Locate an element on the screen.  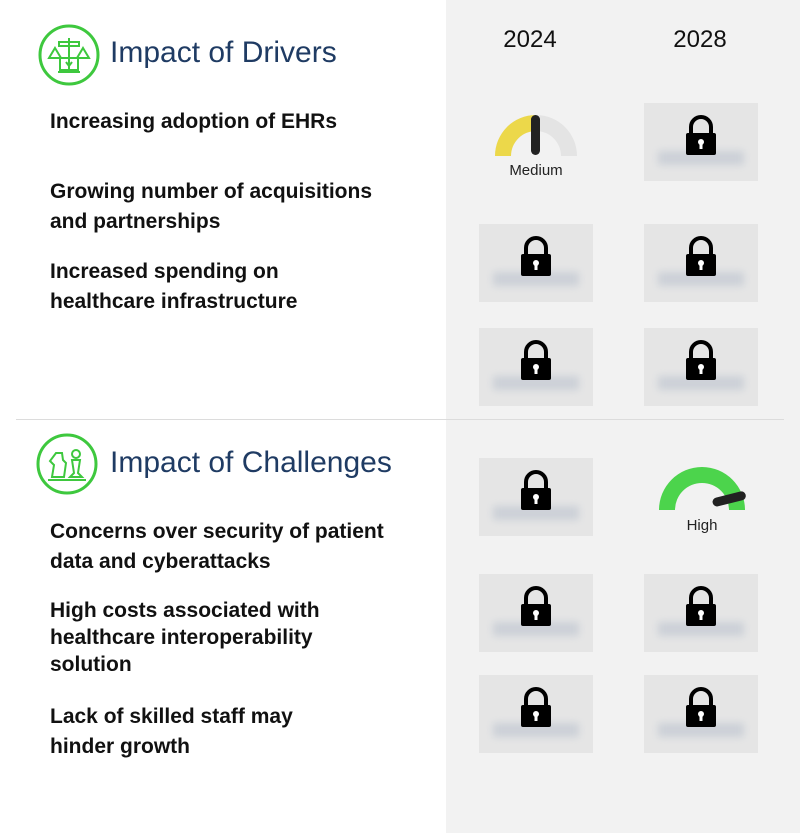
high-gauge-label: High is located at coordinates (702, 525).